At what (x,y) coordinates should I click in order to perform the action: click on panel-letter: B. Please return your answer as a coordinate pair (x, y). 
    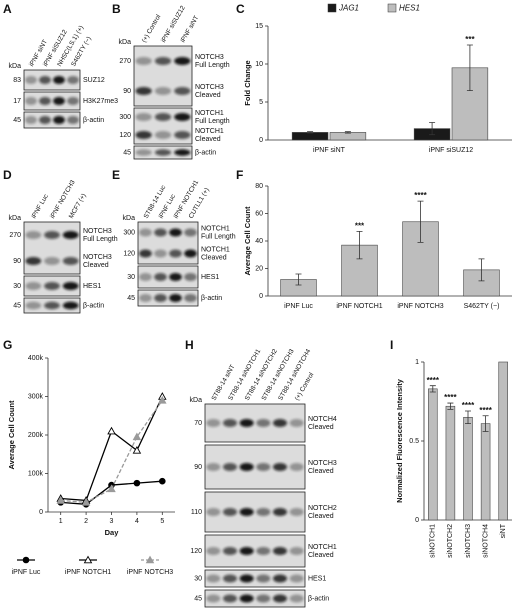
    Looking at the image, I should click on (116, 9).